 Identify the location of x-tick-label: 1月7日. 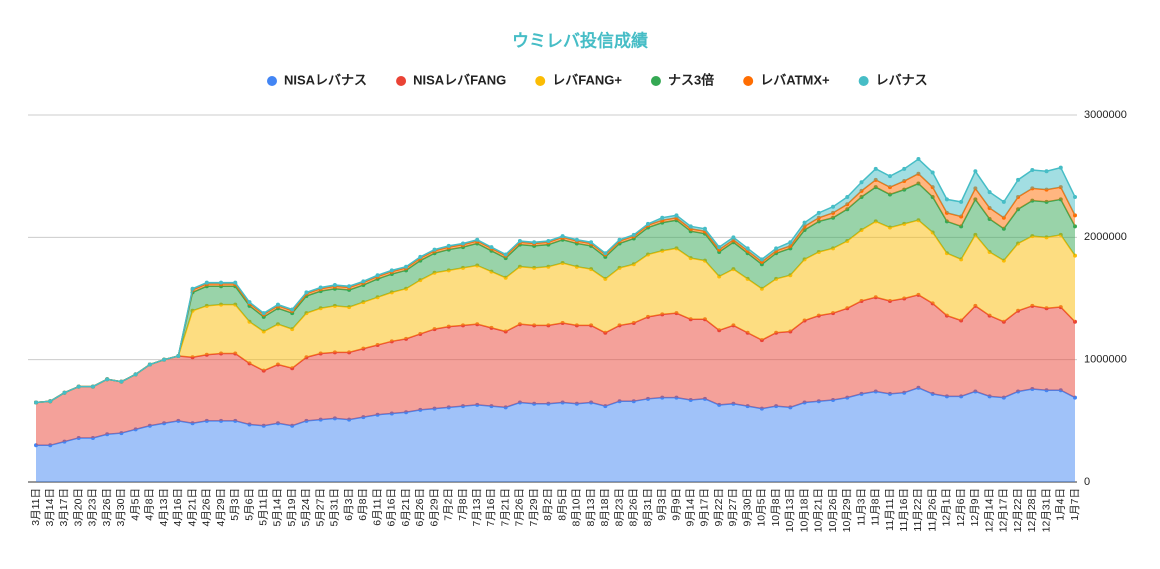
(1075, 504).